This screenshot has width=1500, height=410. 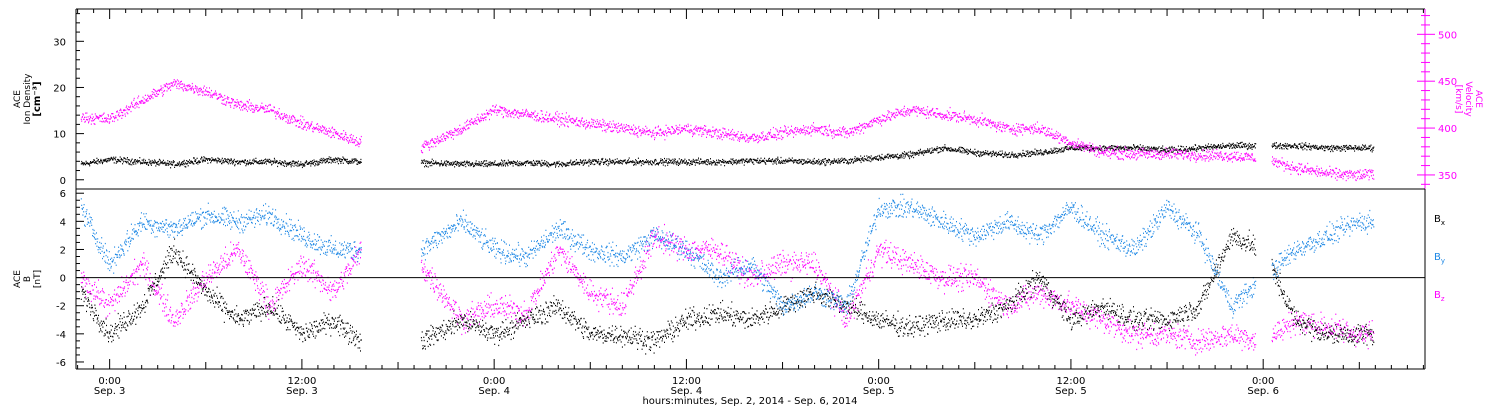 I want to click on legend-bx: Bx, so click(x=1439, y=220).